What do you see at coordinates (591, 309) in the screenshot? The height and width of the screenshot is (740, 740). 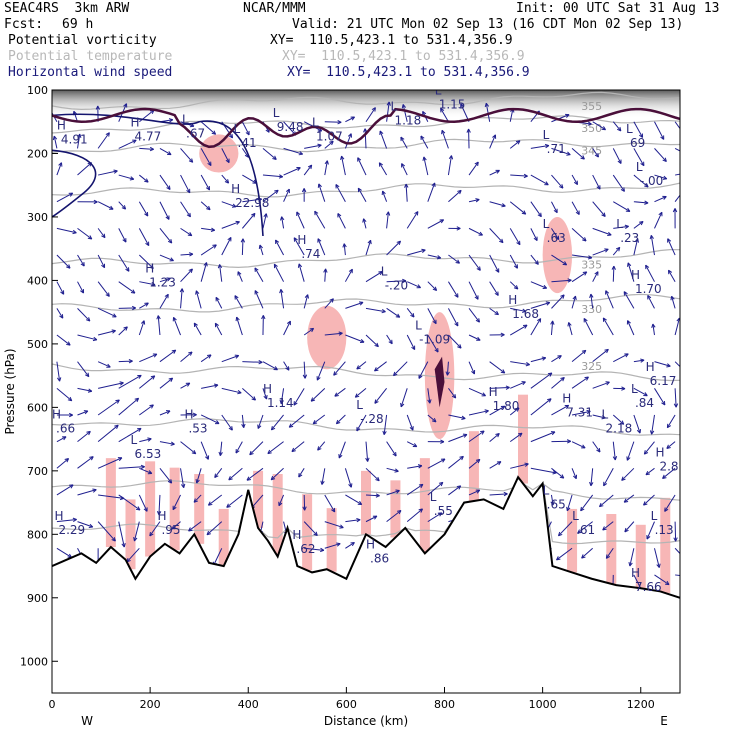 I see `theta-label: 330` at bounding box center [591, 309].